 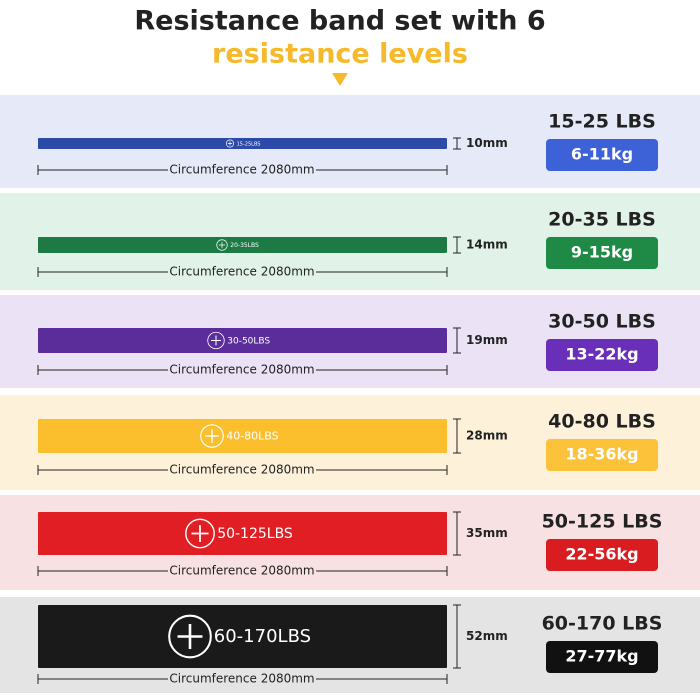 I want to click on subtitle: resistance levels, so click(x=340, y=54).